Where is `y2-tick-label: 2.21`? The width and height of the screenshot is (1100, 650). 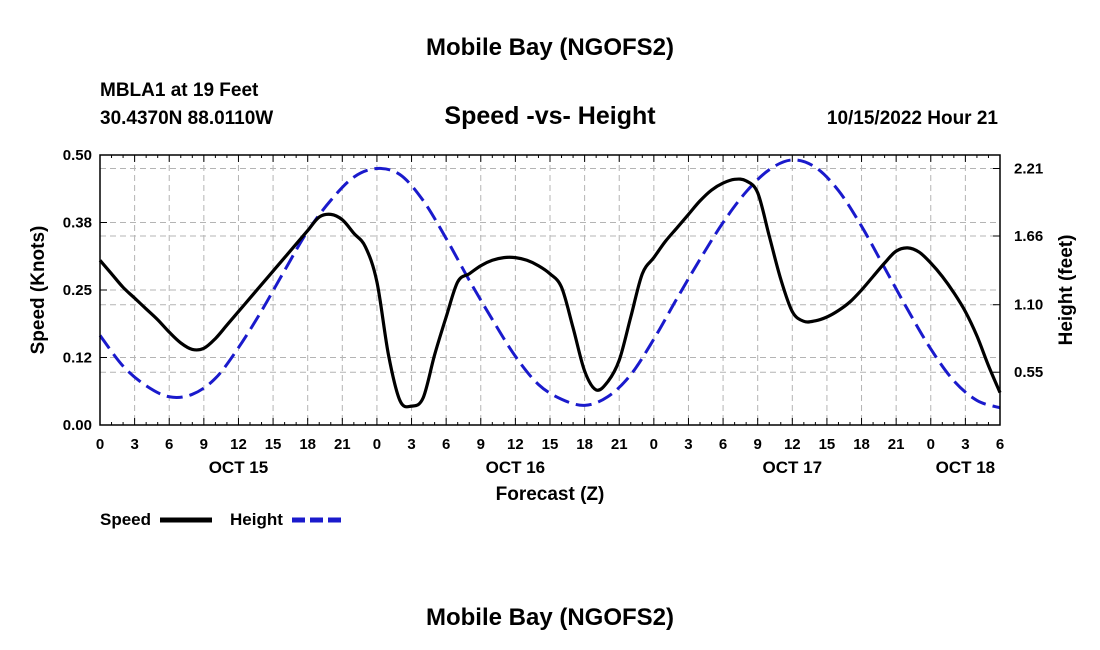
y2-tick-label: 2.21 is located at coordinates (1028, 169).